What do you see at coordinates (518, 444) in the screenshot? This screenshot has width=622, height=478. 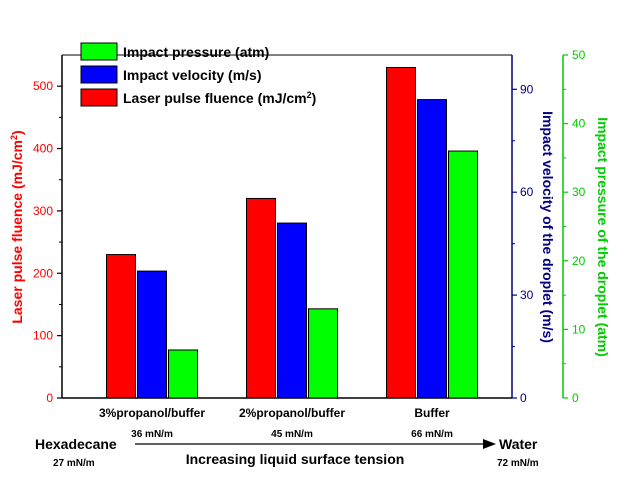 I see `right-end-label: Water` at bounding box center [518, 444].